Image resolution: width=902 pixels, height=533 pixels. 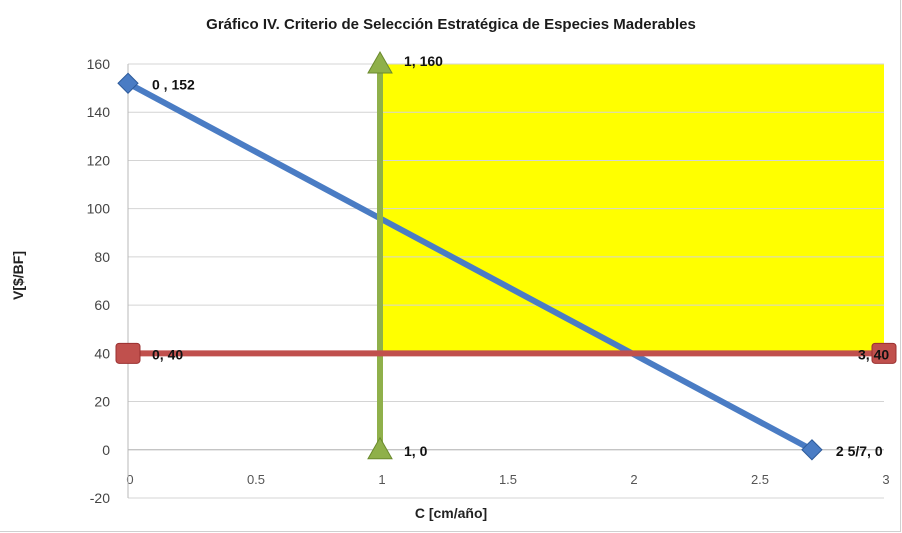 What do you see at coordinates (508, 479) in the screenshot?
I see `x-tick-label: 1.5` at bounding box center [508, 479].